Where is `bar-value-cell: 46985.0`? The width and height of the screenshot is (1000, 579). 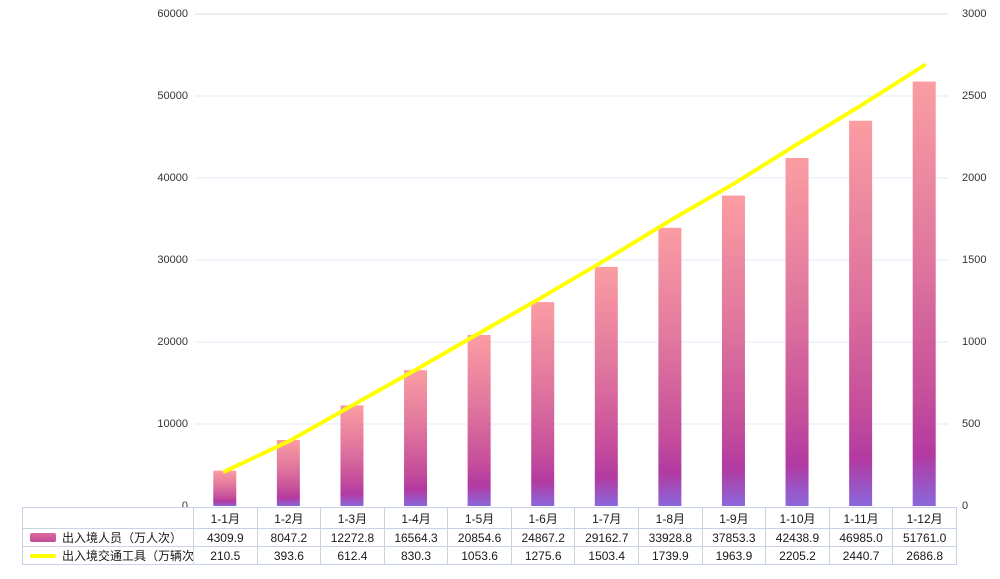 bar-value-cell: 46985.0 is located at coordinates (861, 537).